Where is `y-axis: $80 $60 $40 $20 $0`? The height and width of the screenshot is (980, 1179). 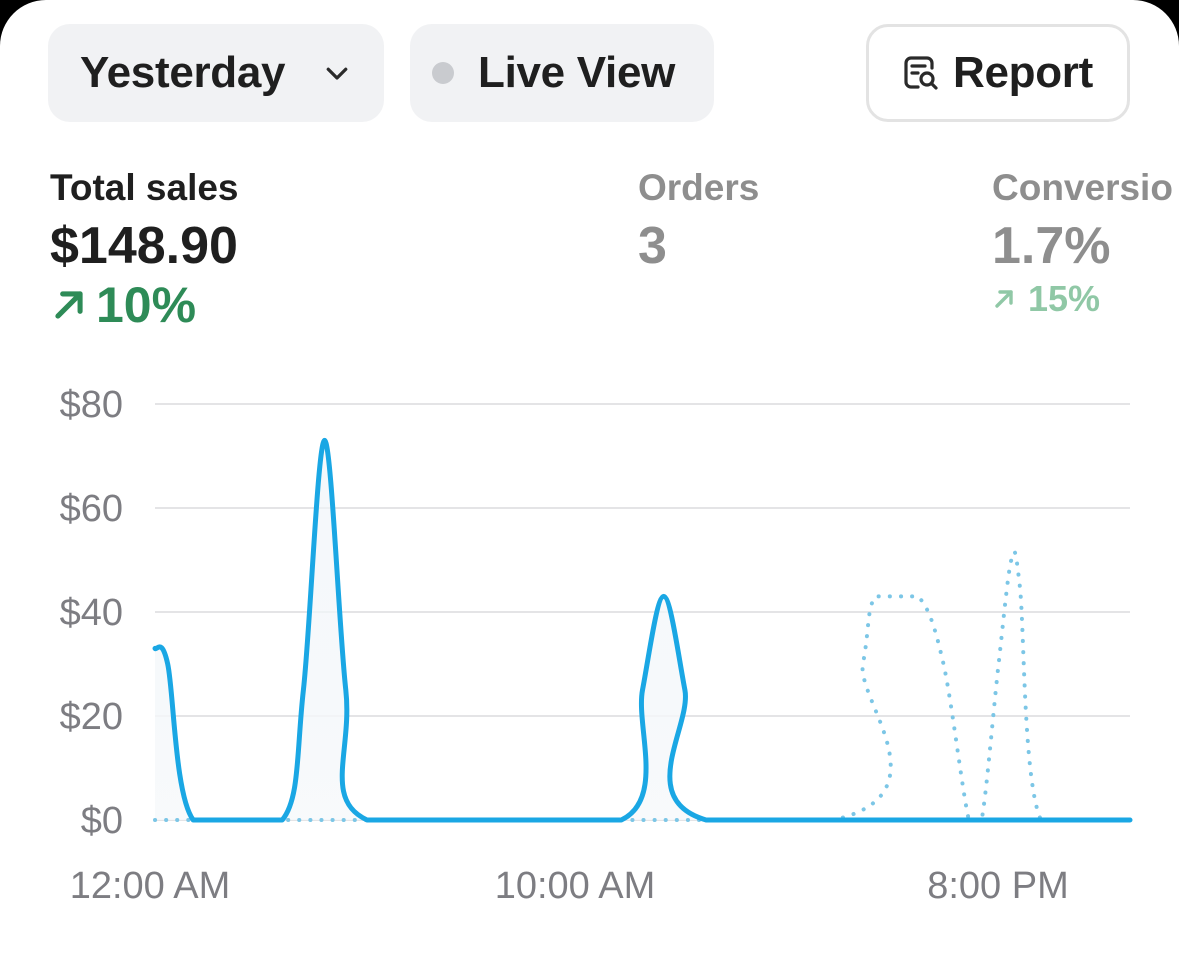 y-axis: $80 $60 $40 $20 $0 is located at coordinates (91, 613).